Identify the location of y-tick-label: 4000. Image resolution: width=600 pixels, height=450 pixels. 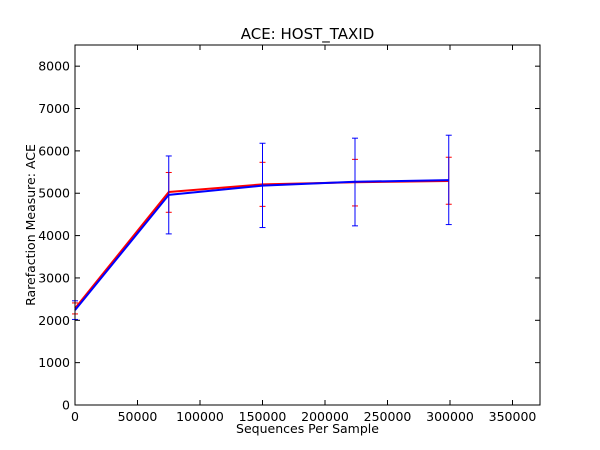
(54, 235).